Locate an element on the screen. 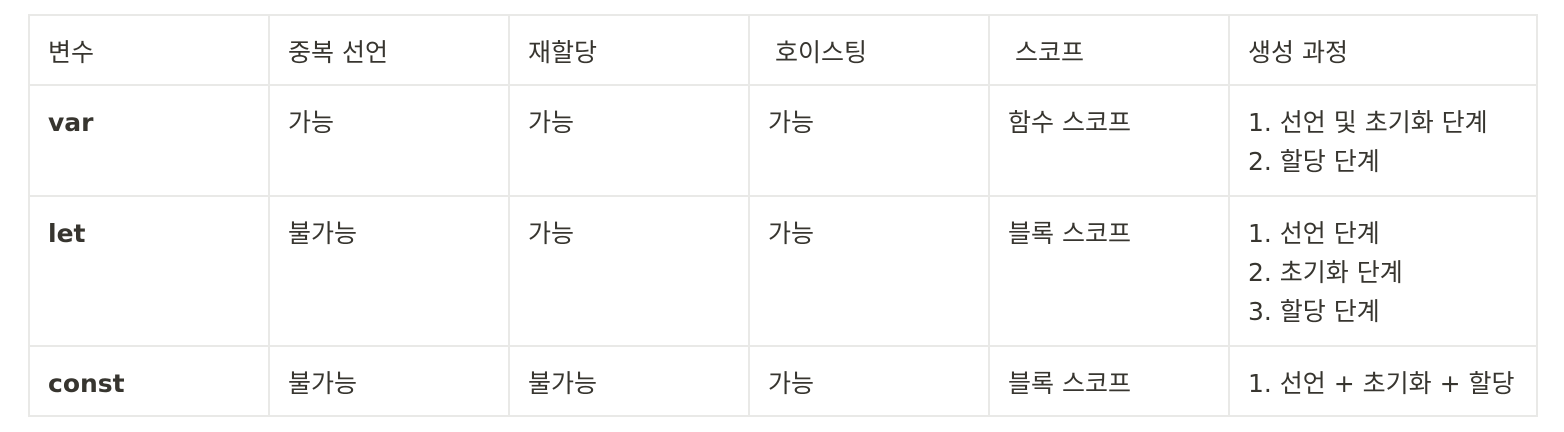 The image size is (1564, 432). header-cell-reassignment: 재할당 is located at coordinates (629, 50).